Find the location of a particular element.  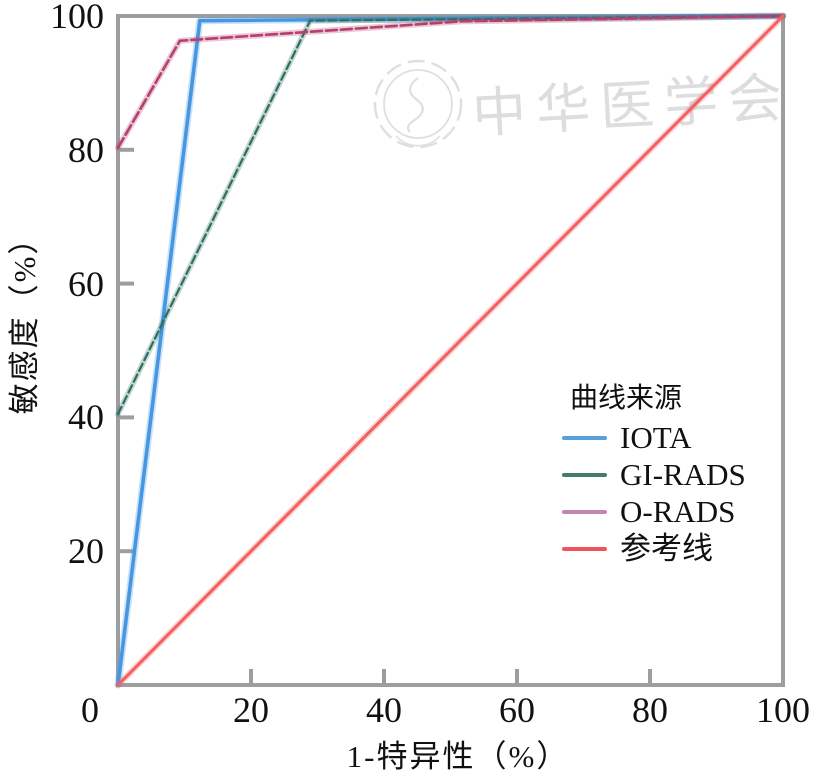

x-axis-title: 1-特异性（%） is located at coordinates (458, 756).